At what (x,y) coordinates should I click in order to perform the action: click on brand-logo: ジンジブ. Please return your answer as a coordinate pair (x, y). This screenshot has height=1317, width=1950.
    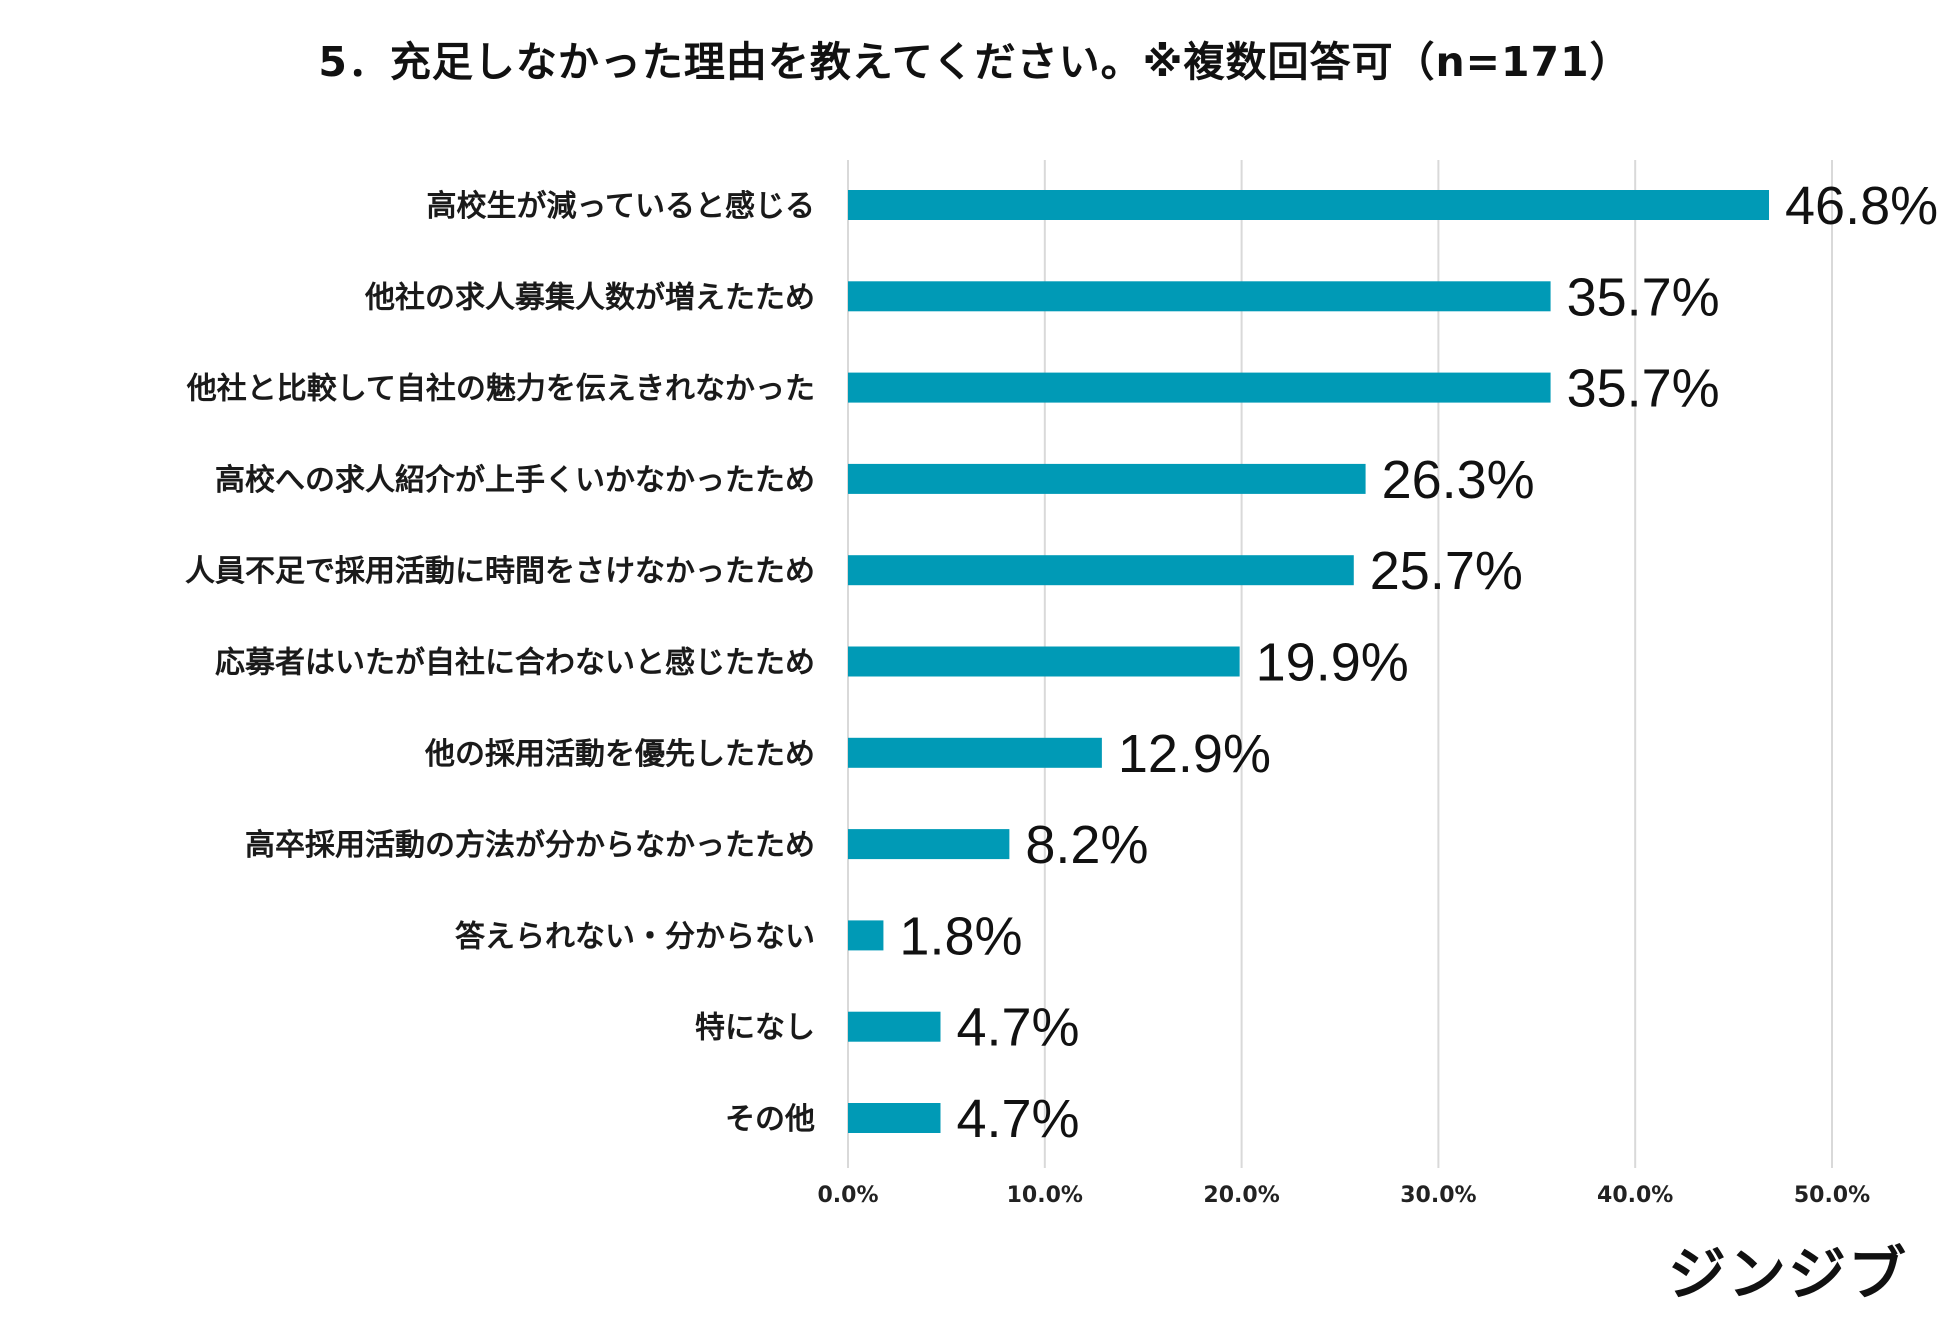
    Looking at the image, I should click on (1787, 1274).